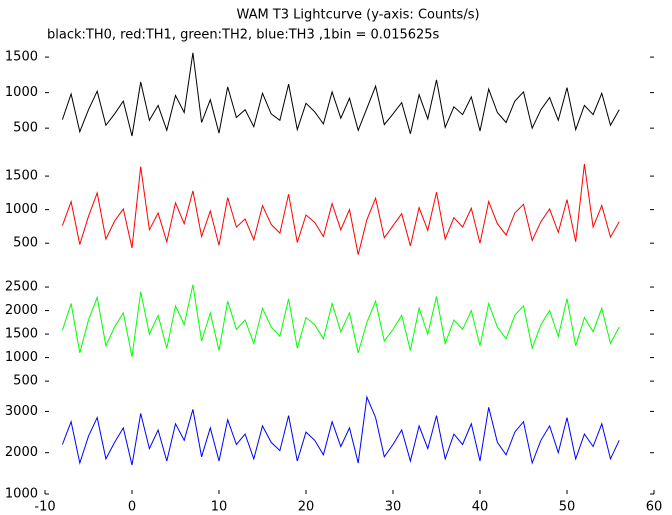 This screenshot has width=672, height=515. What do you see at coordinates (654, 507) in the screenshot?
I see `x-tick-label: 60` at bounding box center [654, 507].